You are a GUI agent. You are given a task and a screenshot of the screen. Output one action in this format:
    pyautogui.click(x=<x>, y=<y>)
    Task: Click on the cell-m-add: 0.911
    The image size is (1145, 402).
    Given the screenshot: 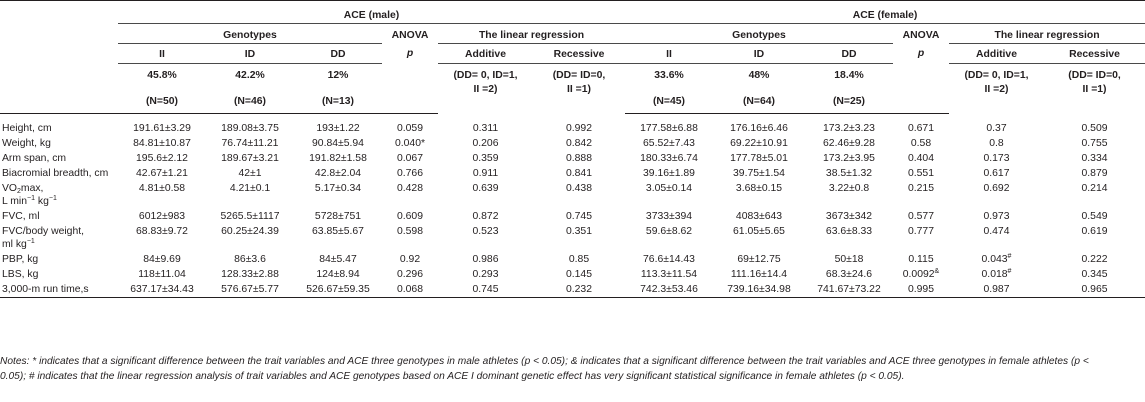 What is the action you would take?
    pyautogui.click(x=485, y=173)
    